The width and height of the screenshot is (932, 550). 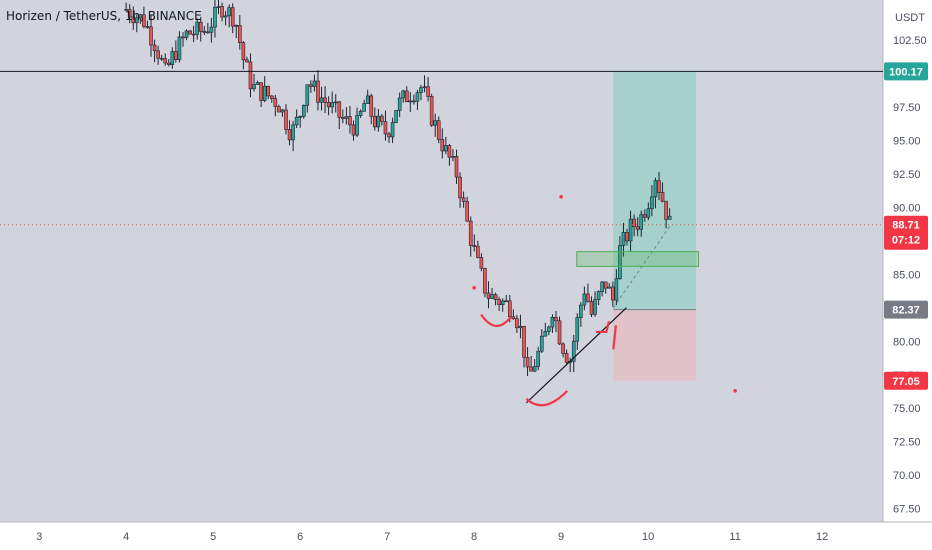 I want to click on svg-text: 77.05, so click(x=906, y=382).